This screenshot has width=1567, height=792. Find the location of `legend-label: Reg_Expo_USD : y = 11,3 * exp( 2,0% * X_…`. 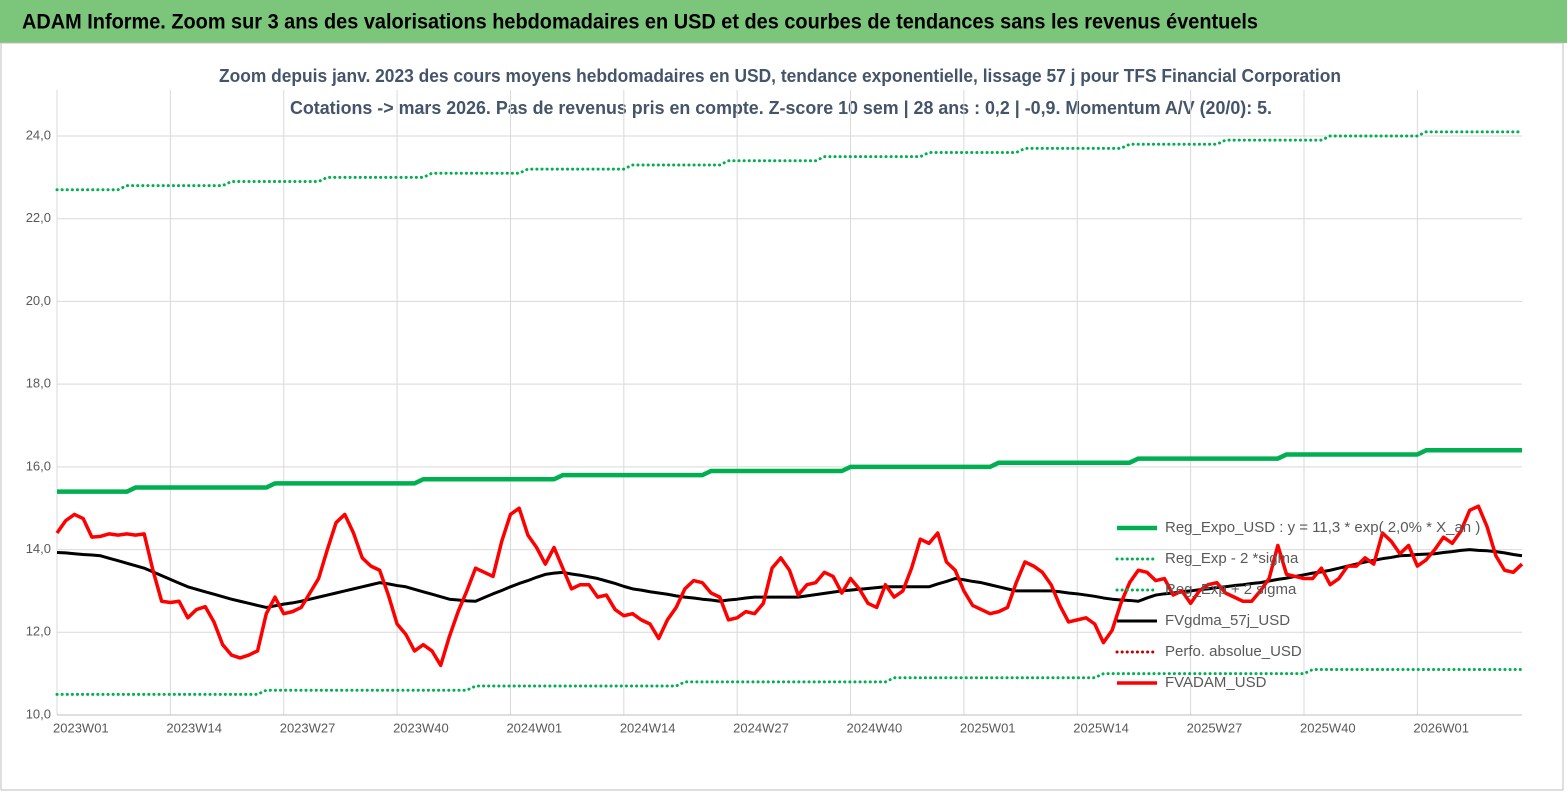

legend-label: Reg_Expo_USD : y = 11,3 * exp( 2,0% * X_… is located at coordinates (1322, 527).